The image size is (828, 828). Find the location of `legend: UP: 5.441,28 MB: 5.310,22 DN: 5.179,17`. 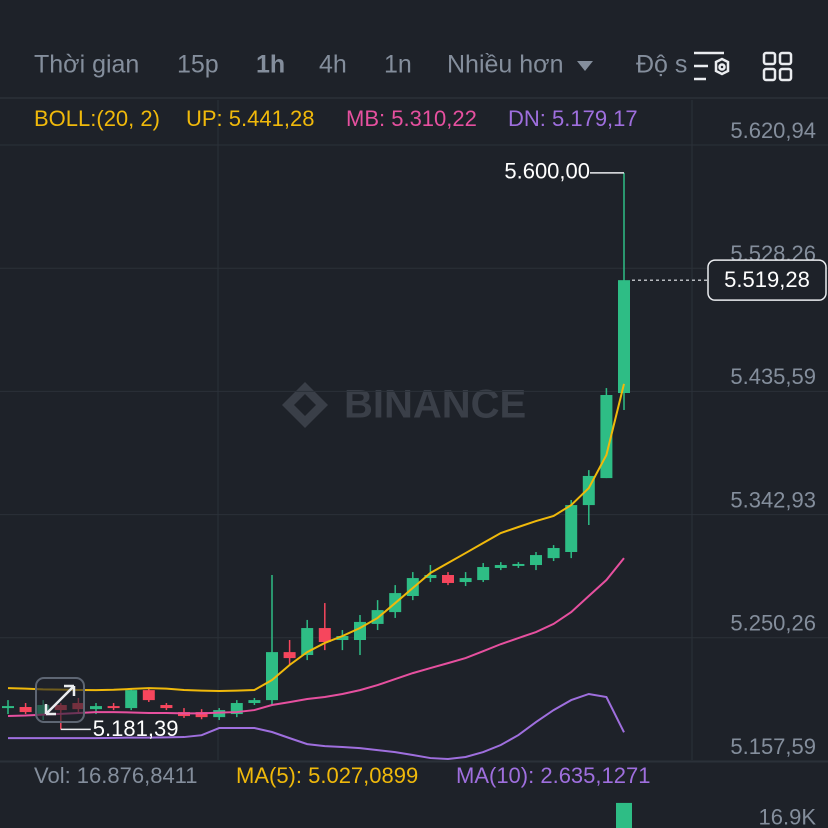

legend: UP: 5.441,28 MB: 5.310,22 DN: 5.179,17 is located at coordinates (412, 118).